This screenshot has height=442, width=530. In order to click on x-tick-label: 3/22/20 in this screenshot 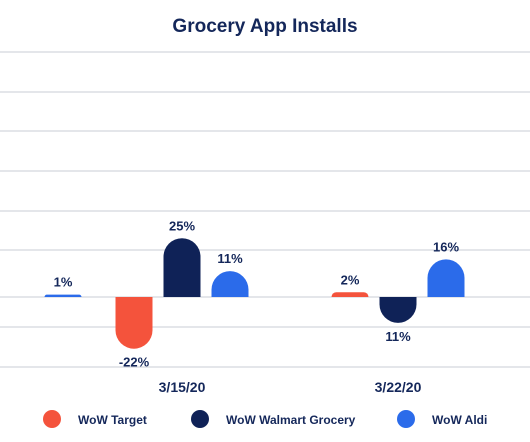, I will do `click(398, 387)`.